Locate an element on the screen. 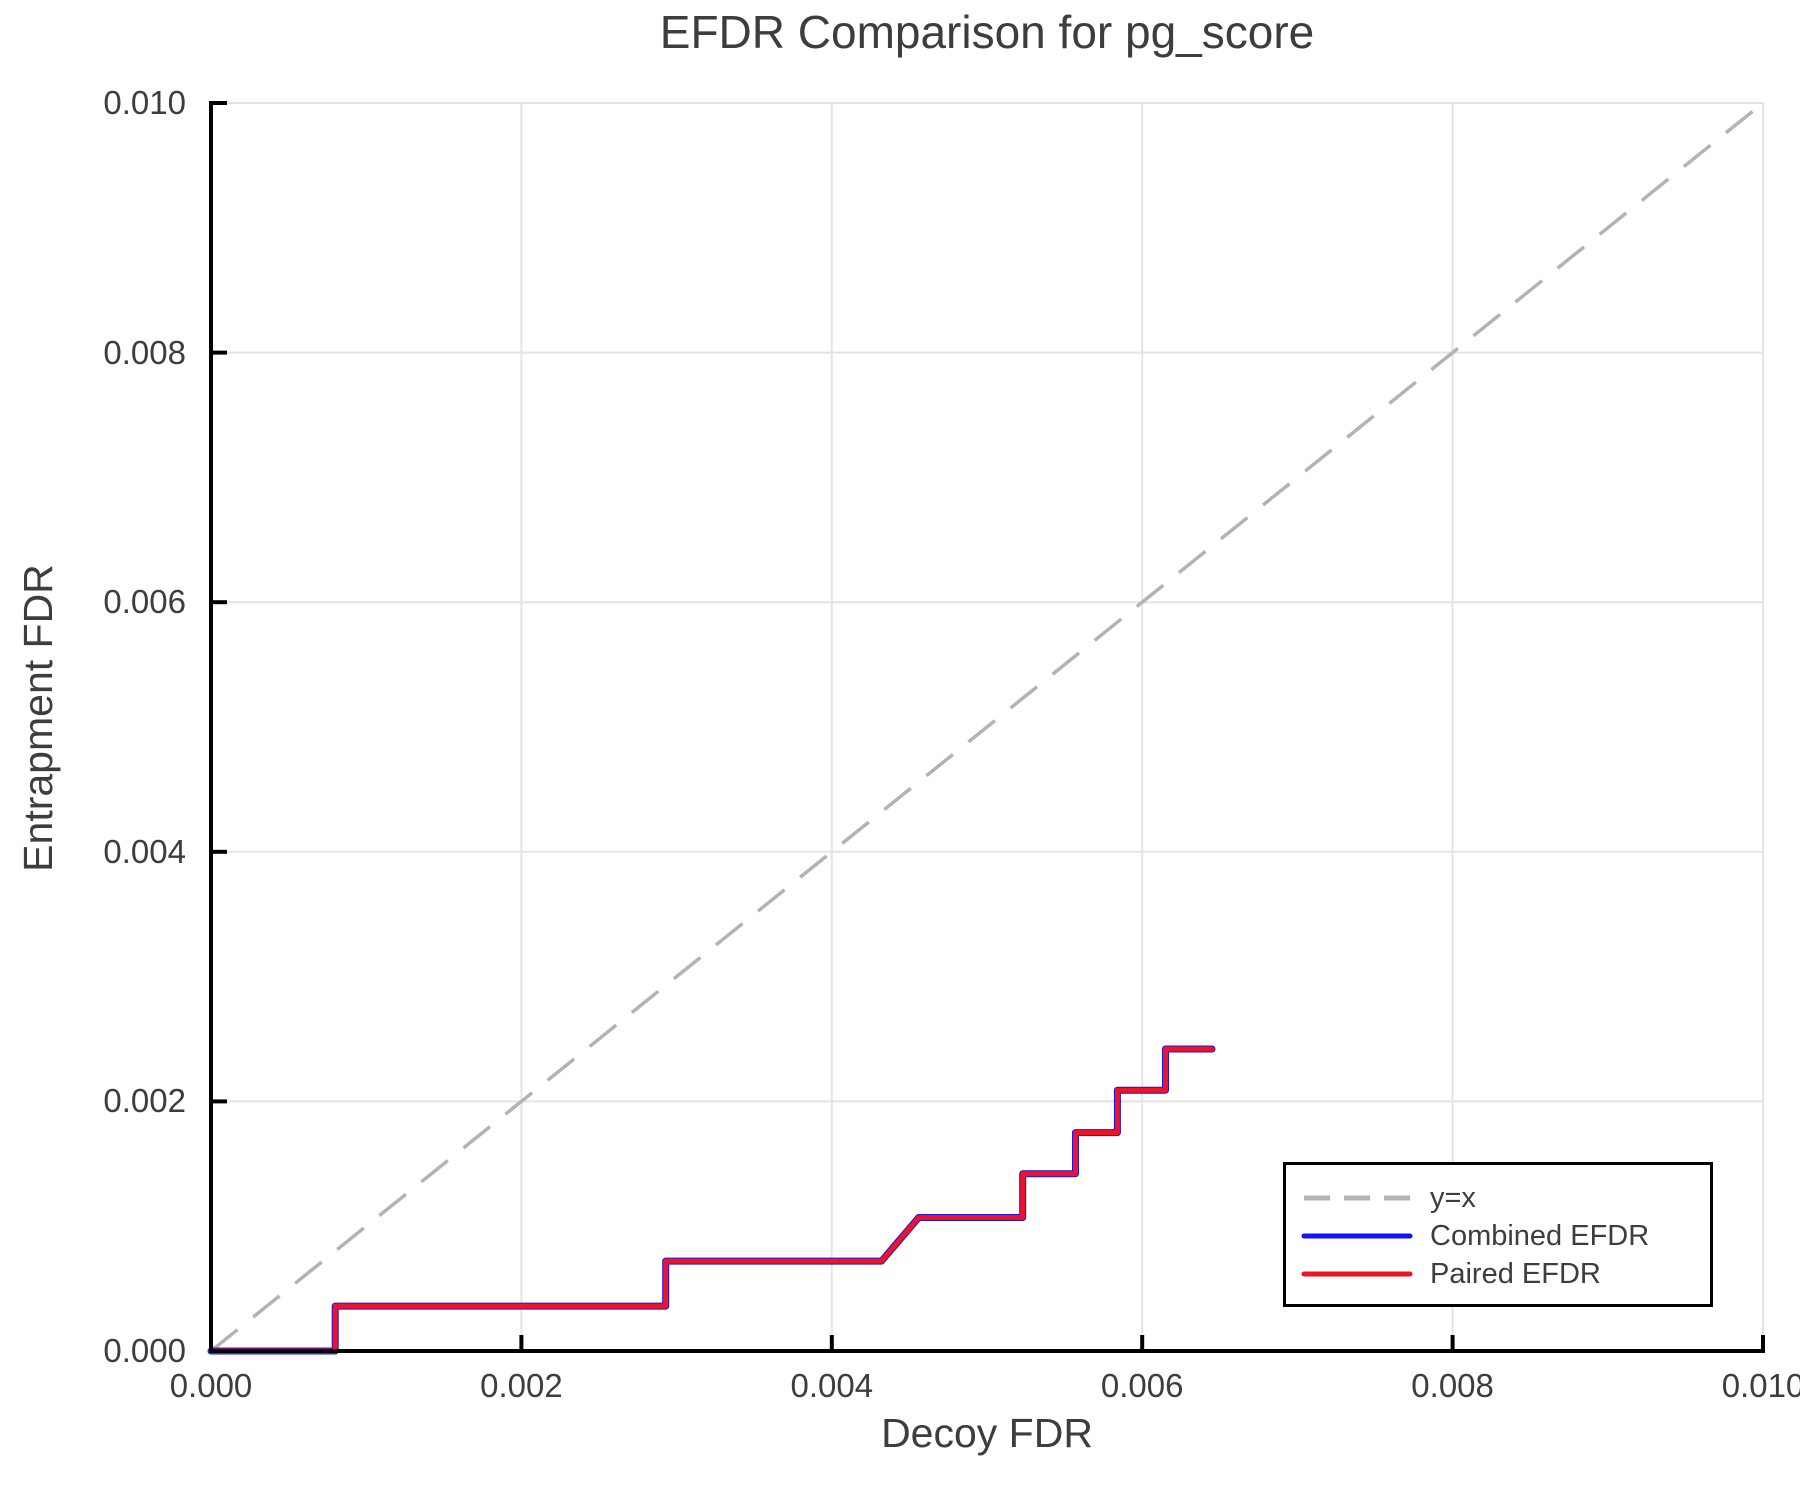 The width and height of the screenshot is (1800, 1500). legend-sample-paired-efdr-line is located at coordinates (1357, 1274).